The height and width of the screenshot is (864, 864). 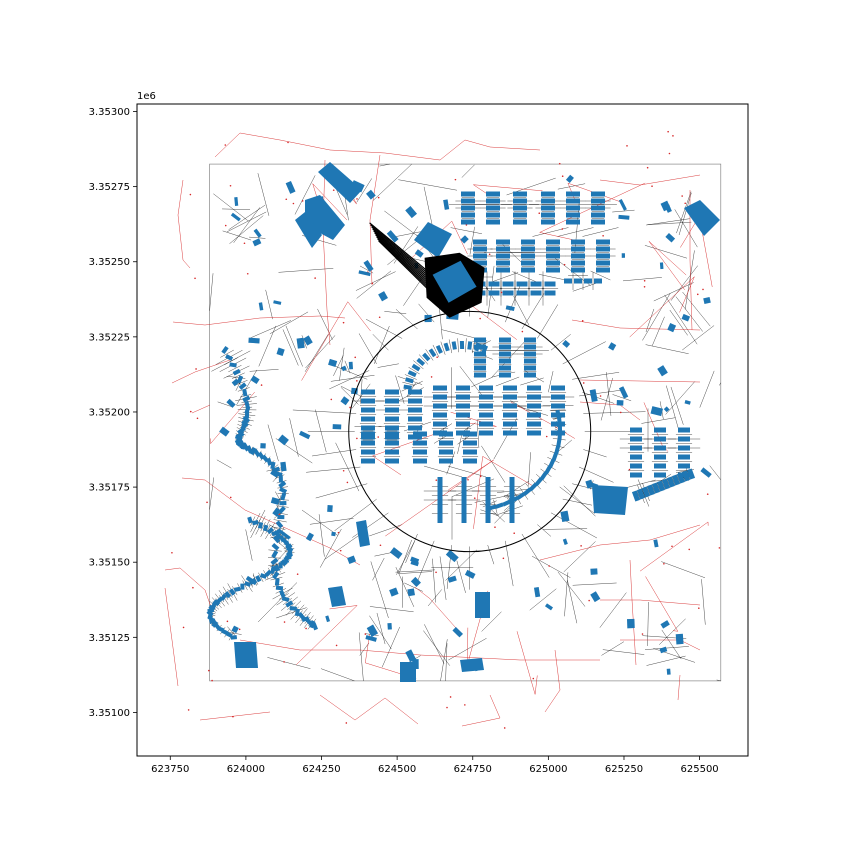 What do you see at coordinates (109, 337) in the screenshot?
I see `y-tick-label: 3.35225` at bounding box center [109, 337].